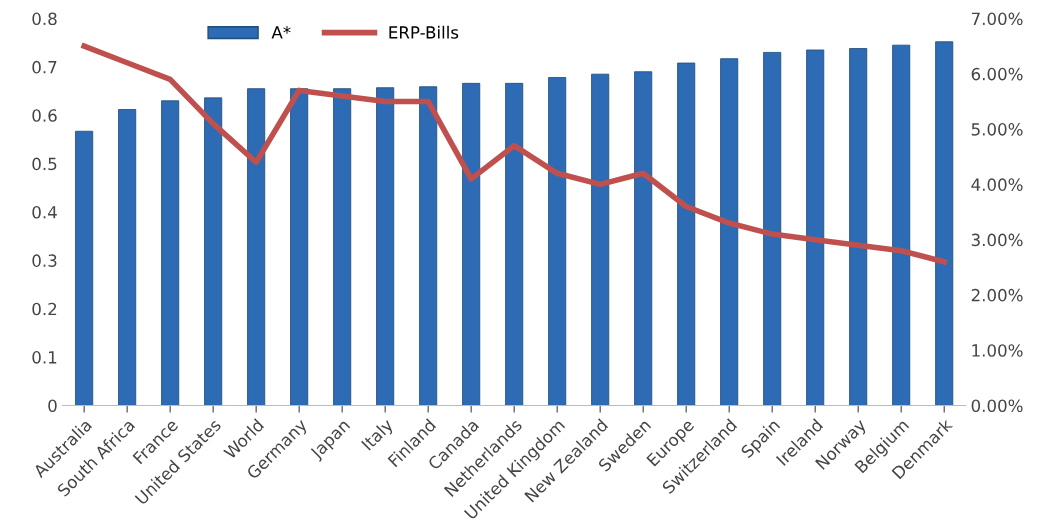 The height and width of the screenshot is (530, 1044). Describe the element at coordinates (44, 164) in the screenshot. I see `y-tick-label: 0.5` at that location.